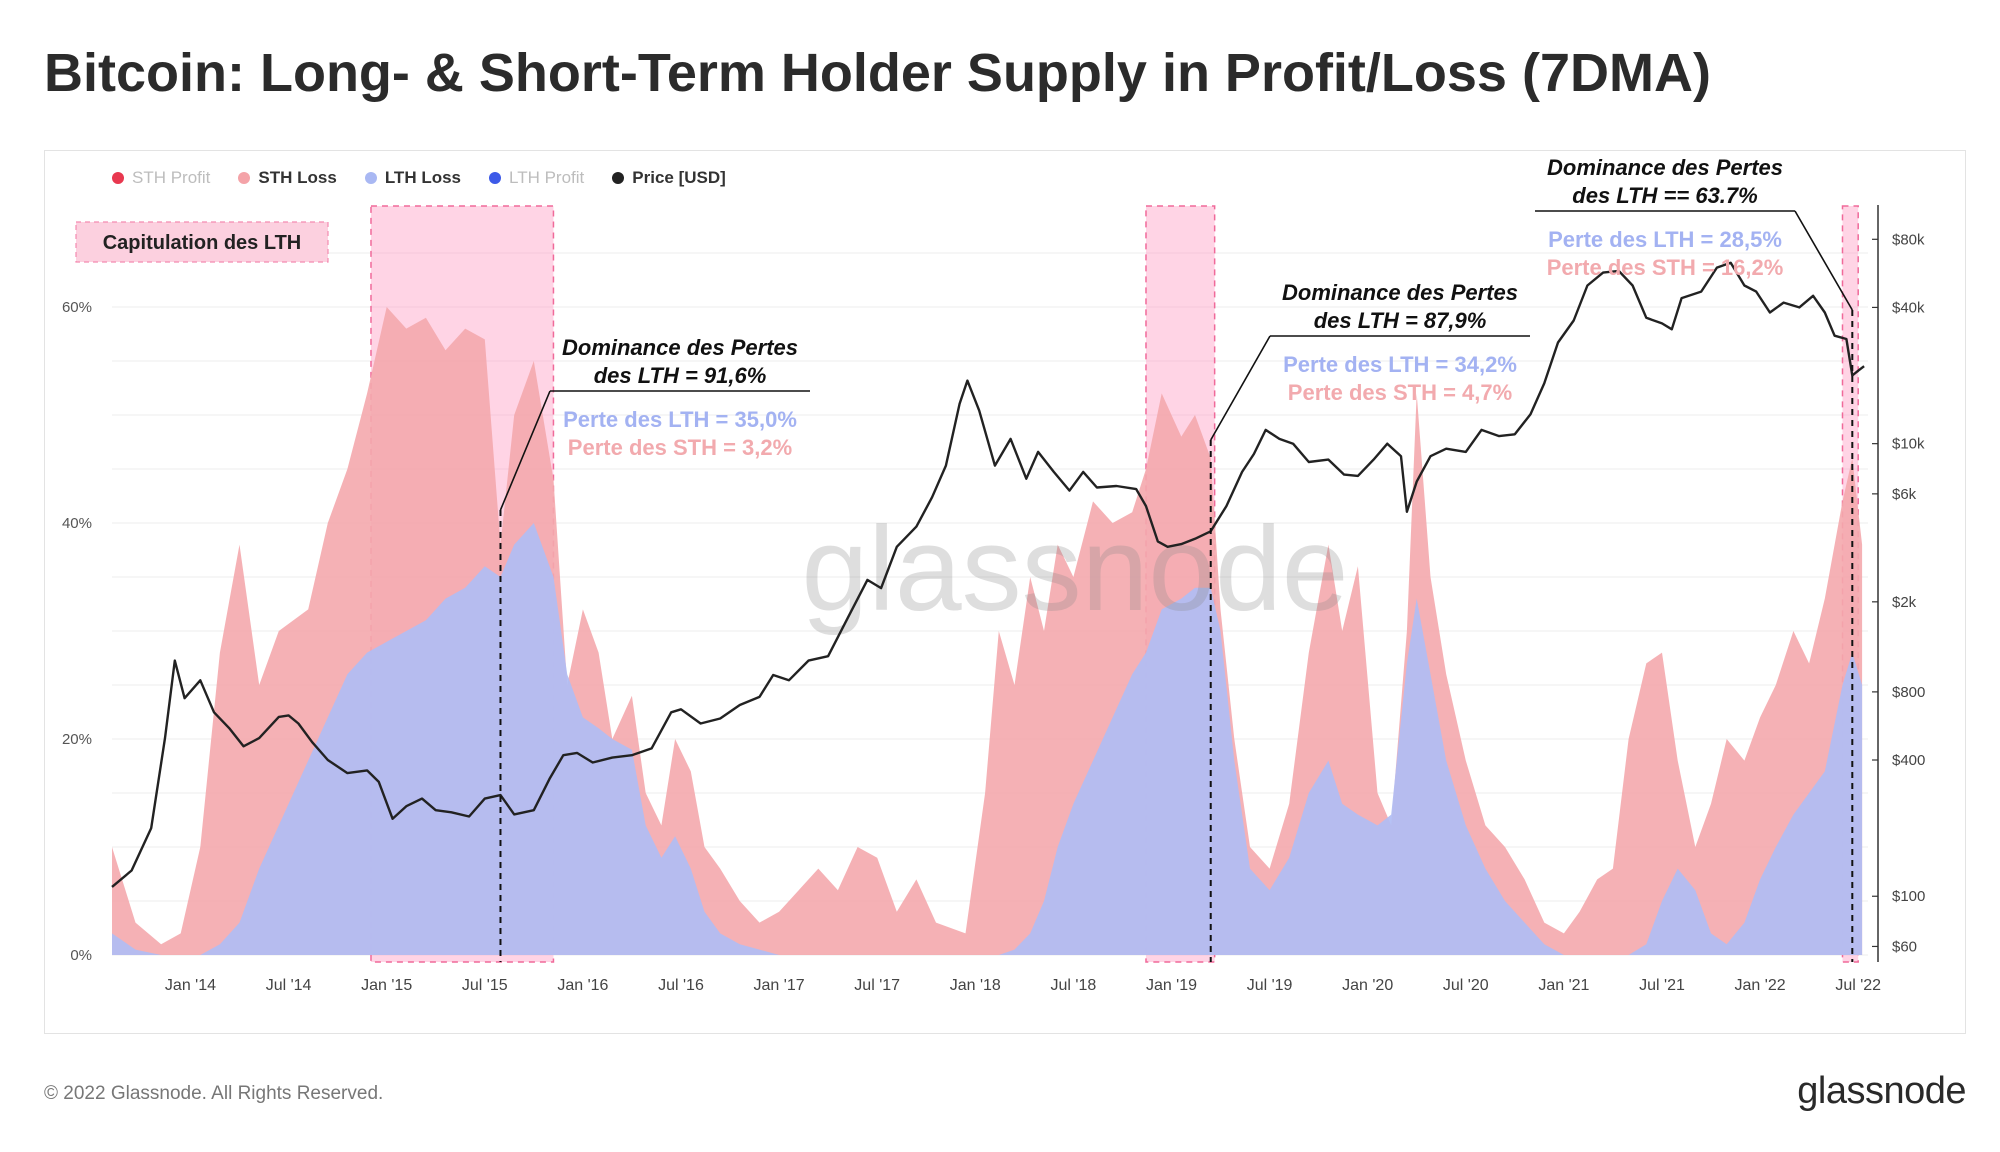 Image resolution: width=2000 pixels, height=1152 pixels. Describe the element at coordinates (975, 985) in the screenshot. I see `x-tick-label: Jan '18` at that location.